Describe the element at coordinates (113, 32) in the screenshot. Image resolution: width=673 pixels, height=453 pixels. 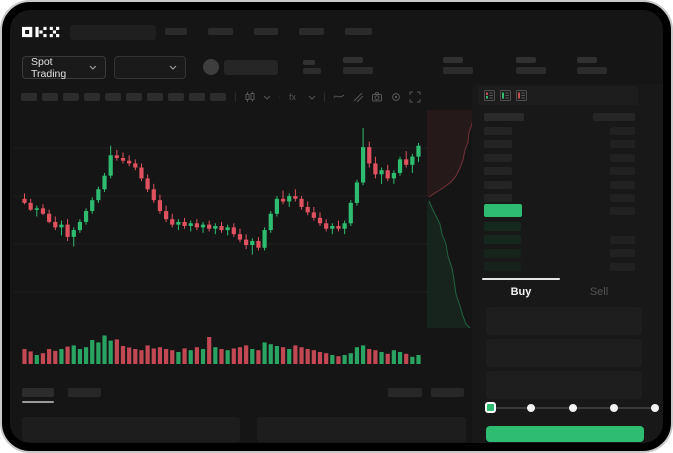
I see `search-input` at that location.